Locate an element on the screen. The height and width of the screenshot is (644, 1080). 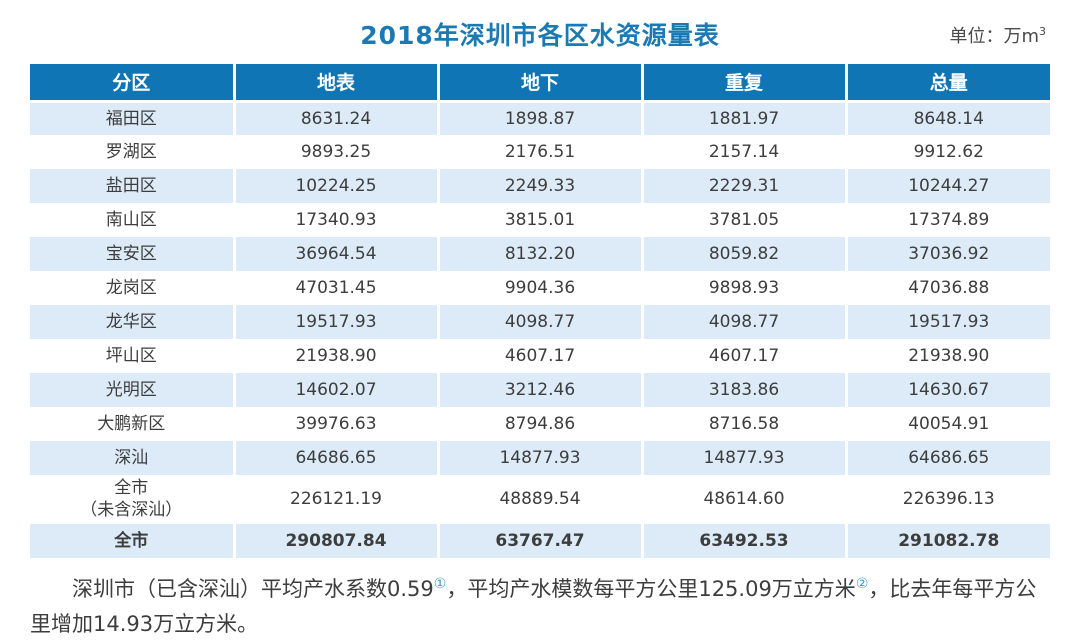
value-cell: 8648.14 is located at coordinates (948, 118).